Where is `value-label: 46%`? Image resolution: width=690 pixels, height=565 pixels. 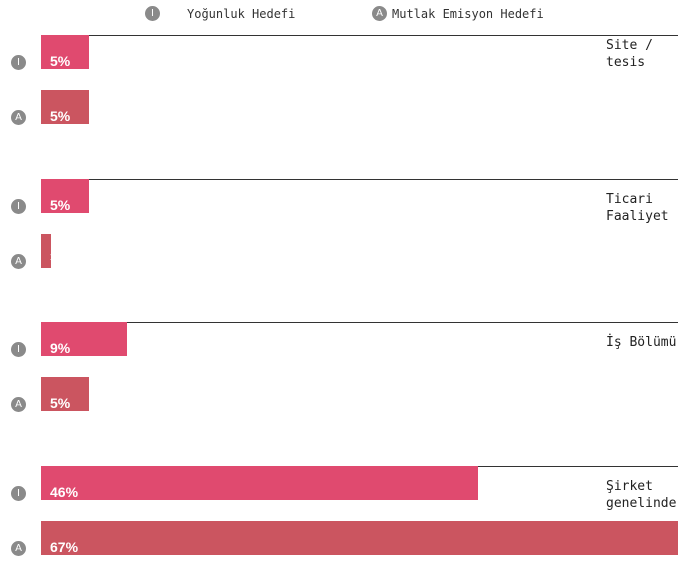 value-label: 46% is located at coordinates (64, 491).